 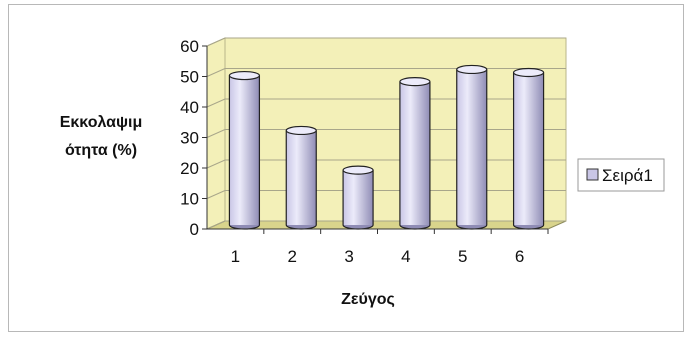 I want to click on x-tick-label: 6, so click(x=519, y=256).